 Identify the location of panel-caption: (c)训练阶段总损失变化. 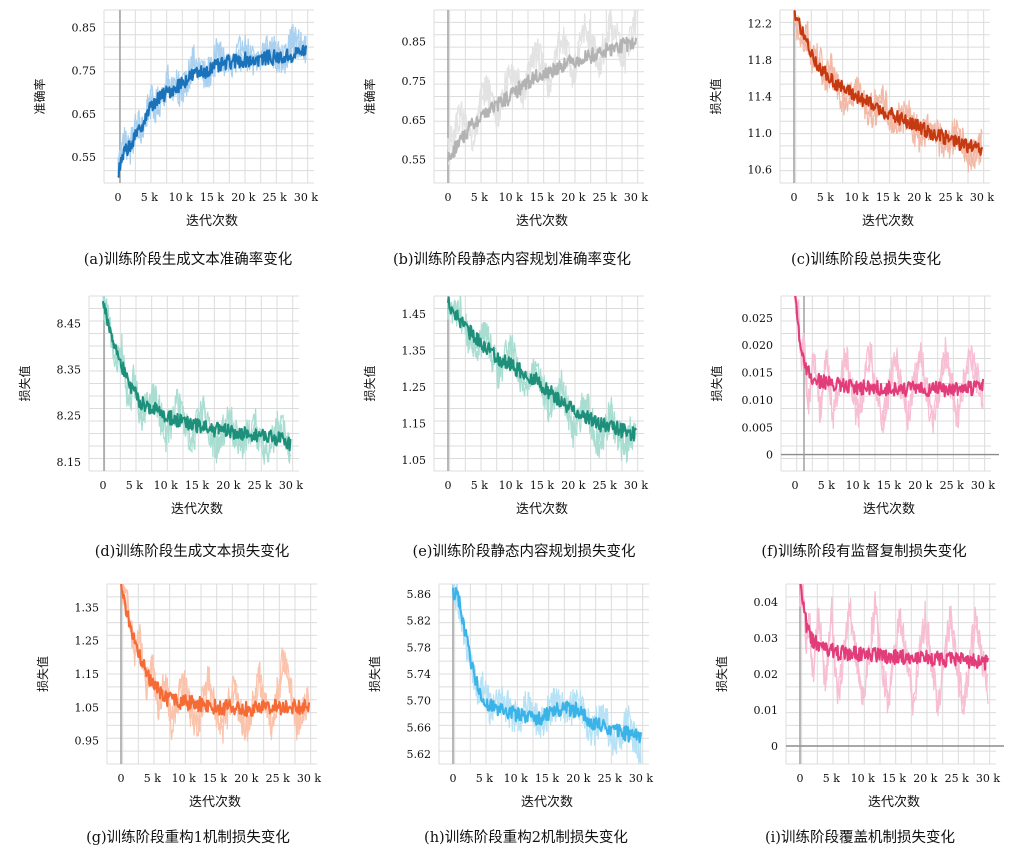
(866, 259).